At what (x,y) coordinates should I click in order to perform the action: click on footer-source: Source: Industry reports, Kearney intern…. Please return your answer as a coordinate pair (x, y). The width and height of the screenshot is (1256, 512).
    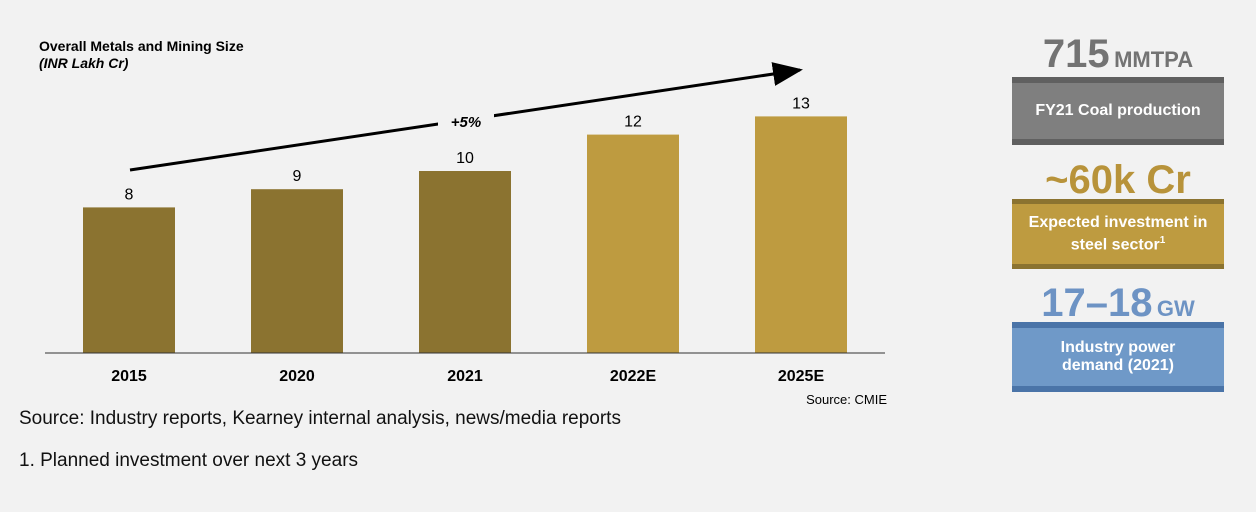
    Looking at the image, I should click on (320, 418).